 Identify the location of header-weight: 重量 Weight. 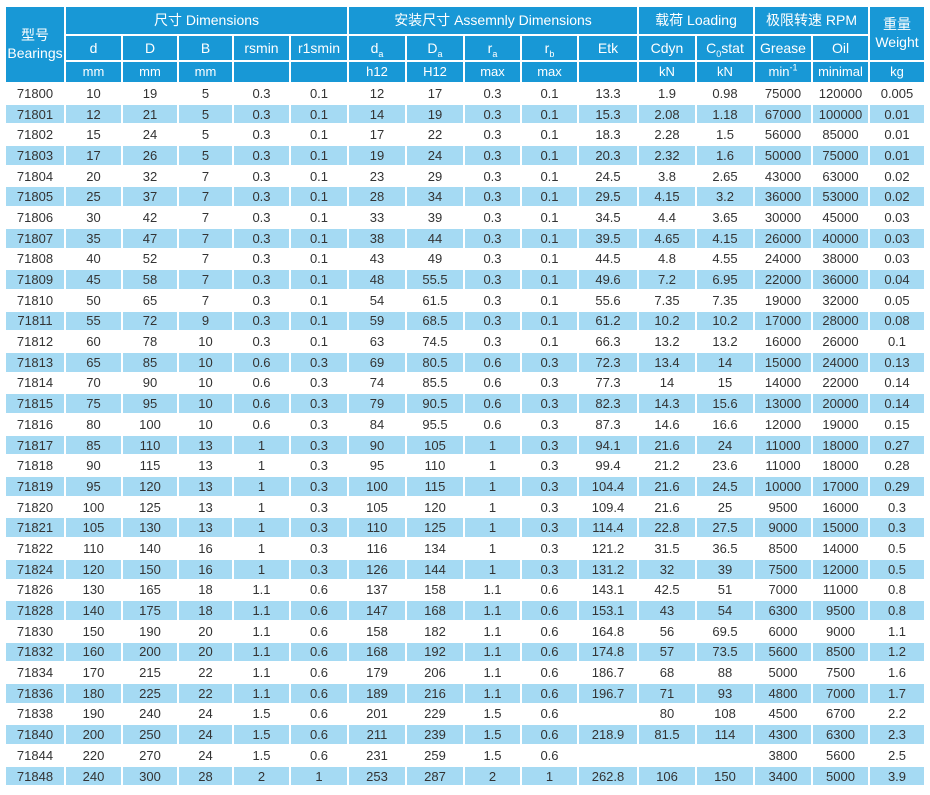
(897, 33).